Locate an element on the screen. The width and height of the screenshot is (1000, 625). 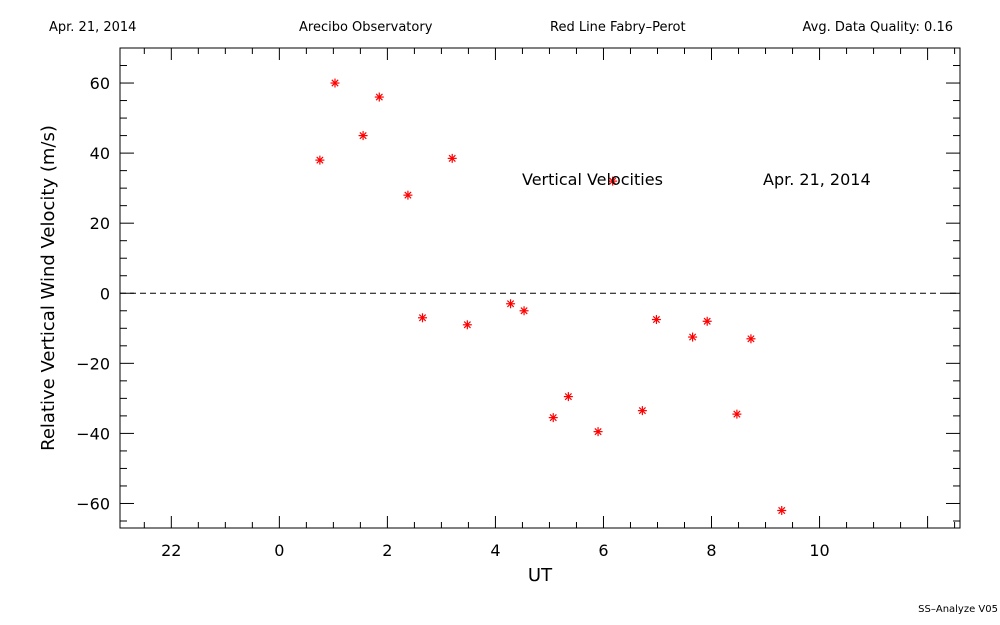
y-tick-labels: 60 40 20 0 −20 −40 −60 is located at coordinates (93, 293).